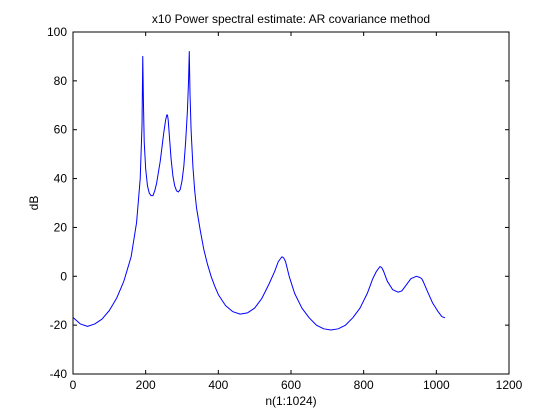 This screenshot has width=560, height=420. What do you see at coordinates (61, 179) in the screenshot?
I see `y-tick-label: 40` at bounding box center [61, 179].